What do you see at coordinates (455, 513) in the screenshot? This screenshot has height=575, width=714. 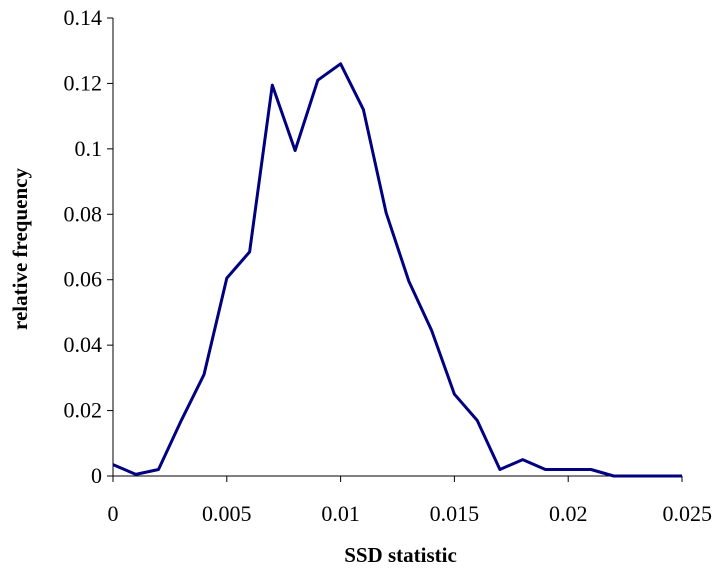 I see `x-tick-label: 0.015` at bounding box center [455, 513].